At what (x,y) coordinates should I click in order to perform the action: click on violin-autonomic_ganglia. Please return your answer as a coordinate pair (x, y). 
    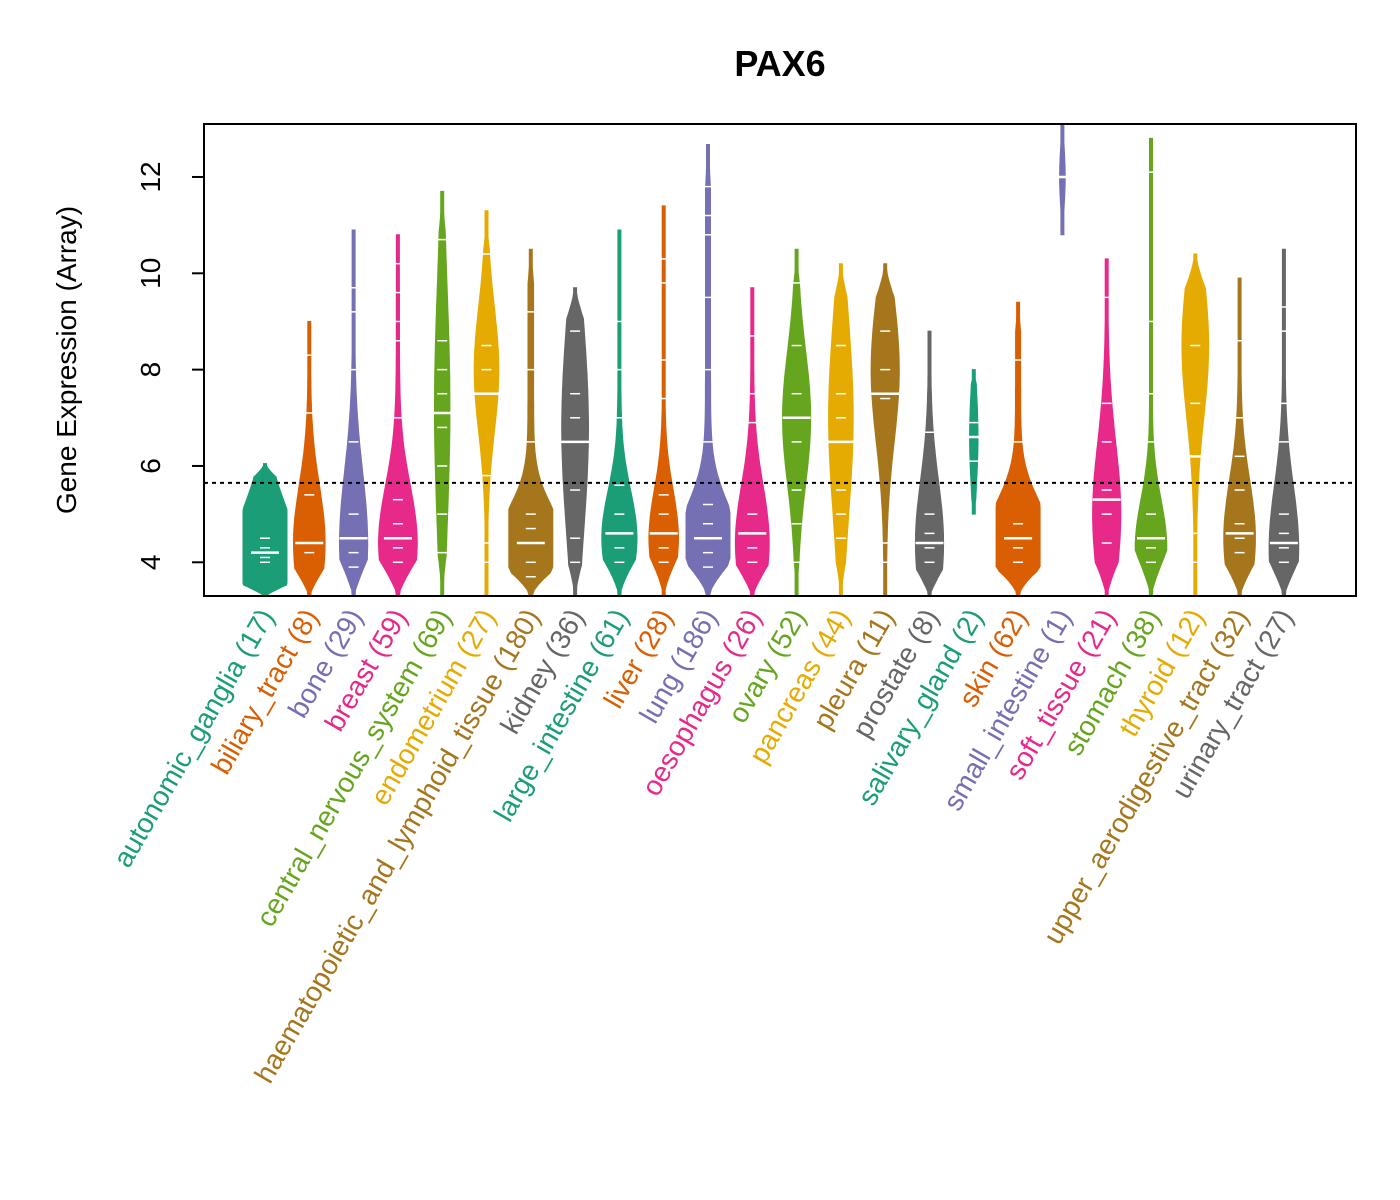
    Looking at the image, I should click on (265, 530).